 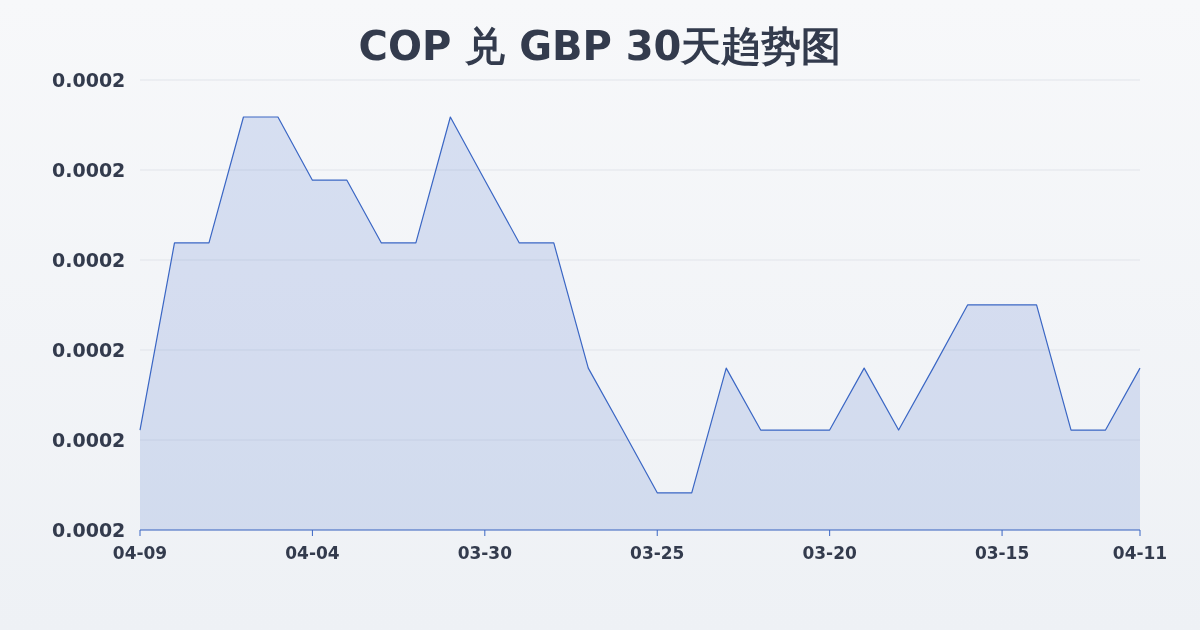 I want to click on x-tick-label: 04-11, so click(x=1140, y=553).